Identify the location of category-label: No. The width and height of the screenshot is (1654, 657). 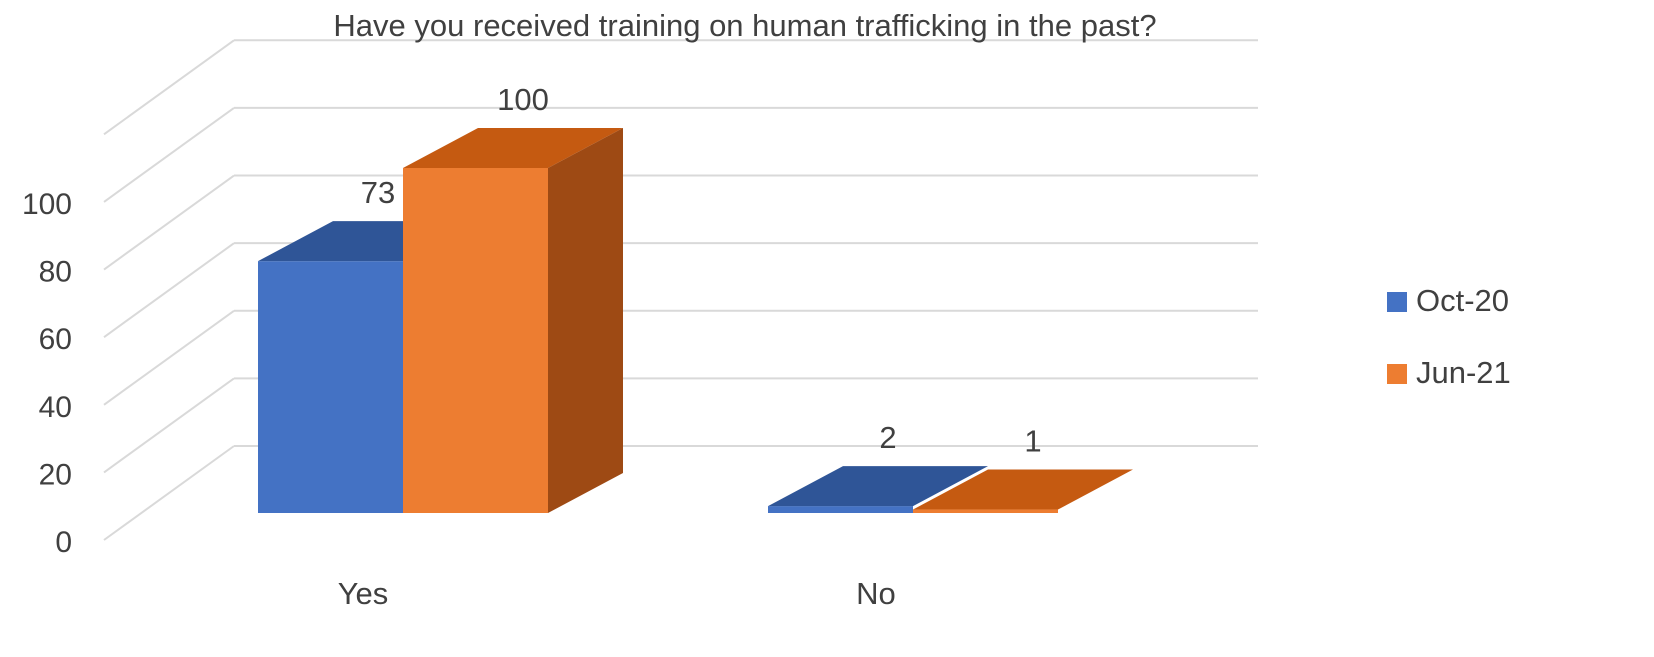
(876, 593).